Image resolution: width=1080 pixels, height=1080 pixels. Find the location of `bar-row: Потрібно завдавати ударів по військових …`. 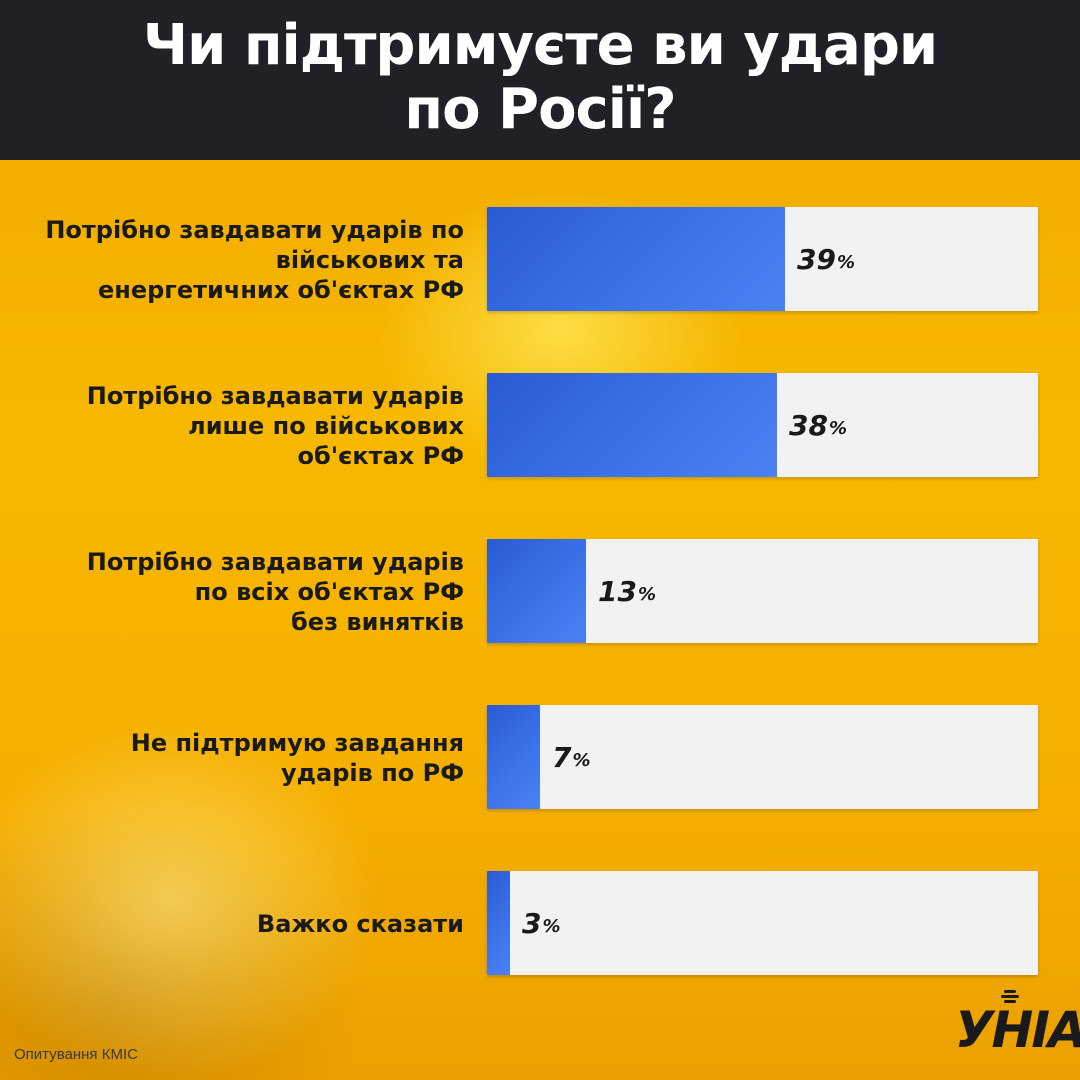

bar-row: Потрібно завдавати ударів по військових … is located at coordinates (540, 260).